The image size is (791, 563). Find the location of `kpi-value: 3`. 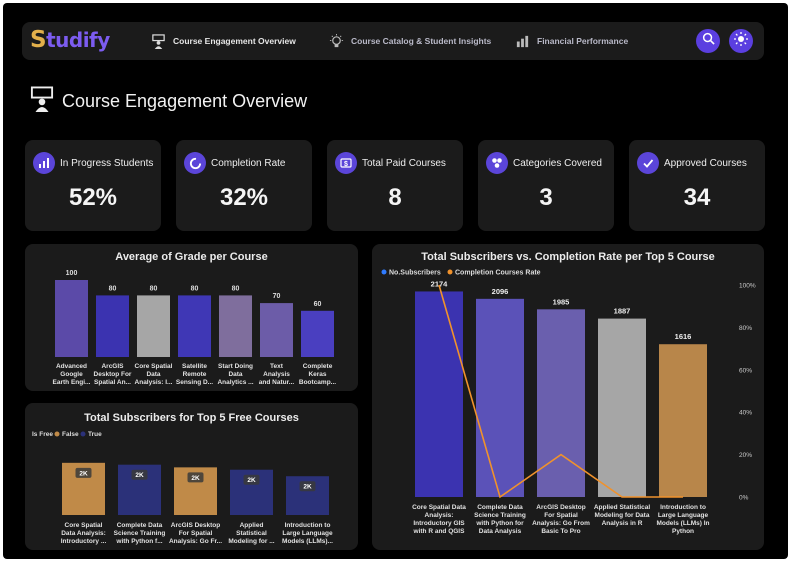

kpi-value: 3 is located at coordinates (546, 197).